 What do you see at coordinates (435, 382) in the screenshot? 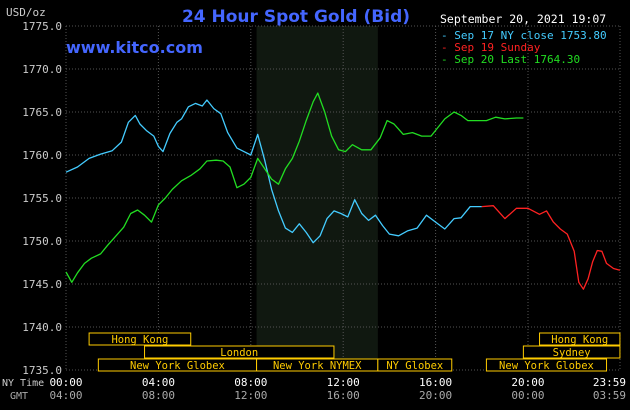
I see `x-tick-0-4: 16:00` at bounding box center [435, 382].